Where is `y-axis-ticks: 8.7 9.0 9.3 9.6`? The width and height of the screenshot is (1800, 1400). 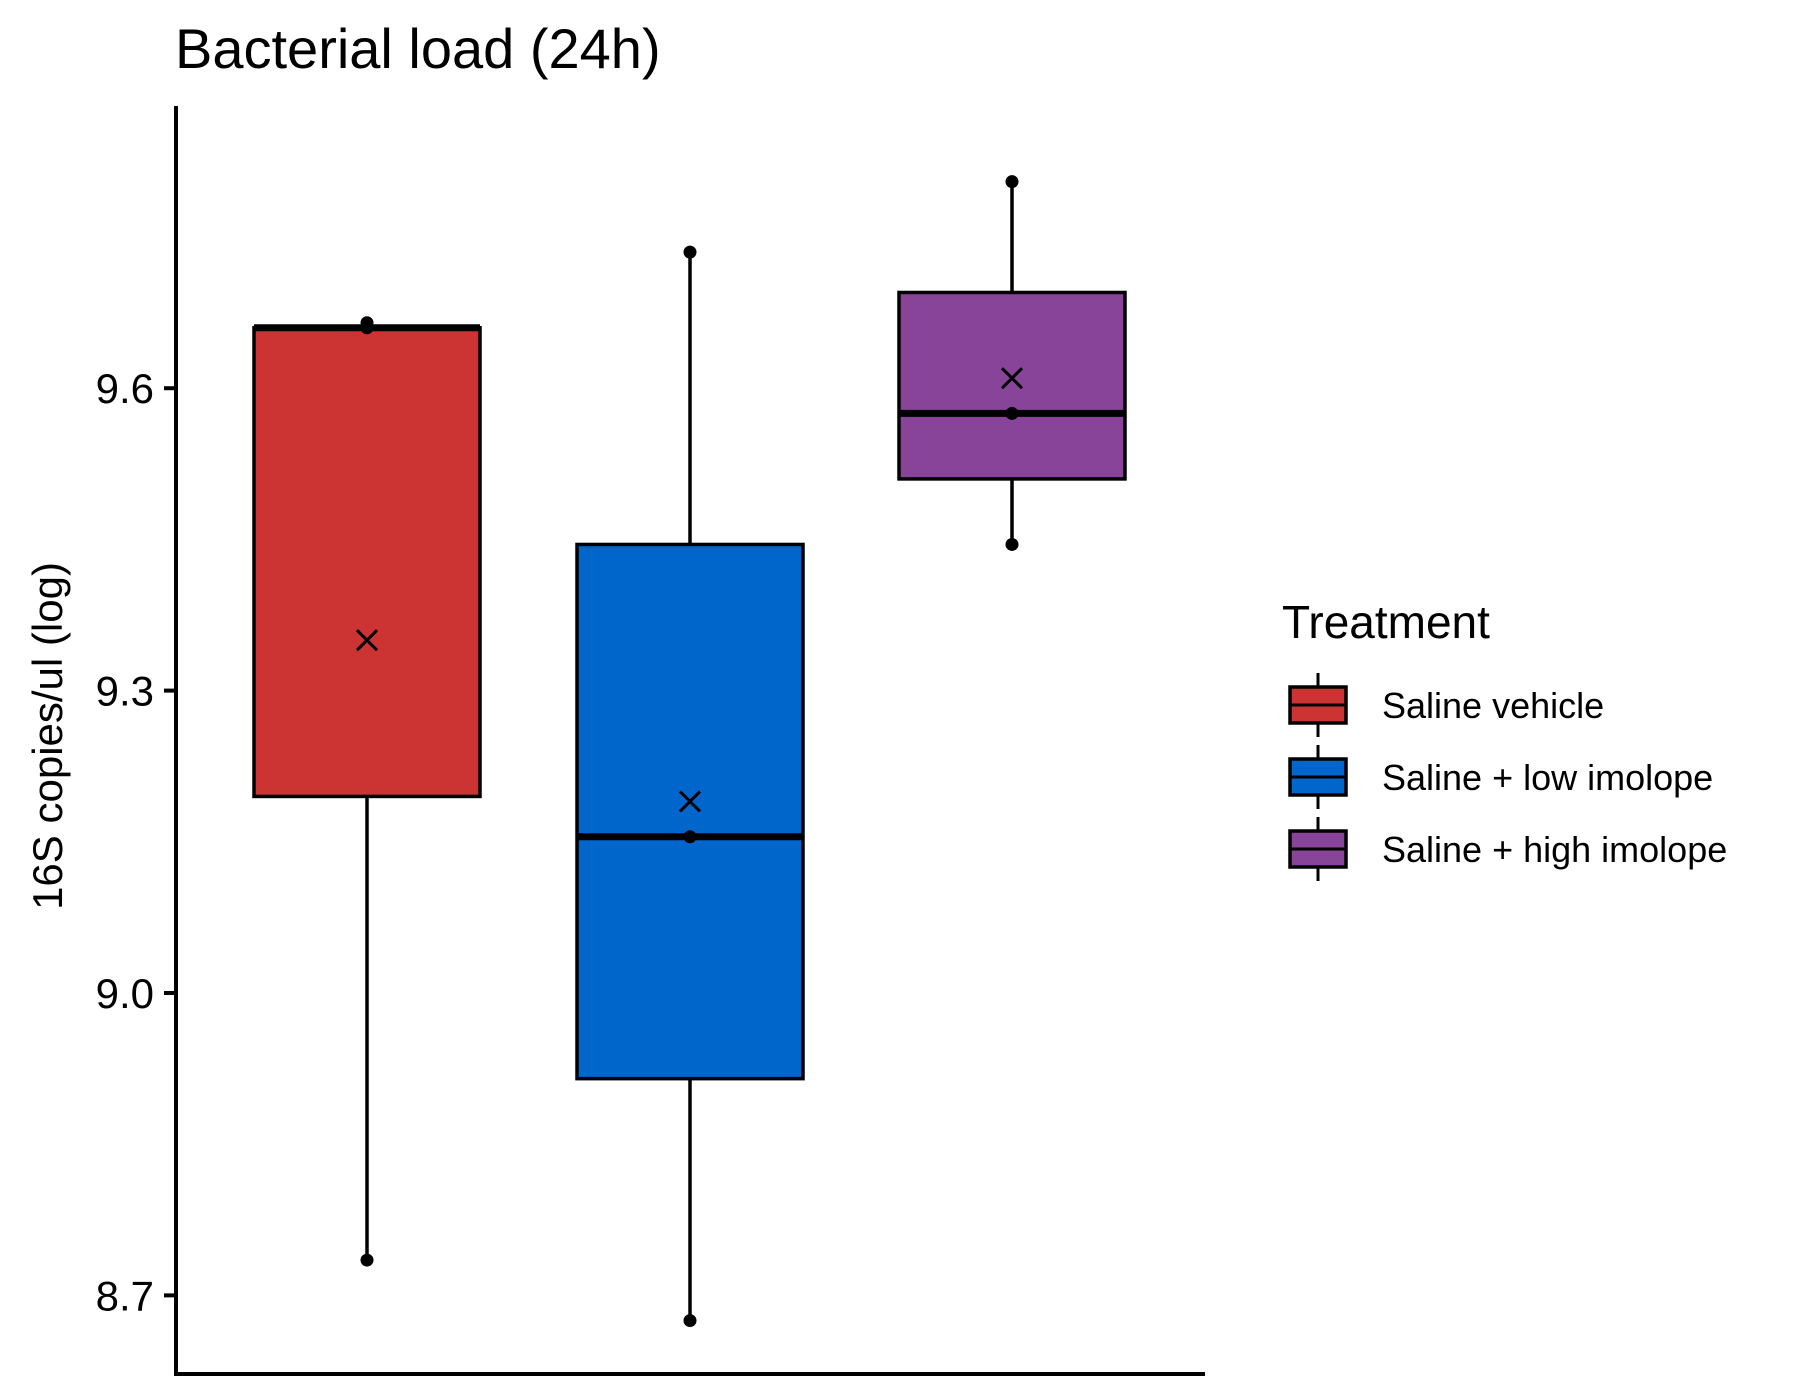
y-axis-ticks: 8.7 9.0 9.3 9.6 is located at coordinates (136, 842).